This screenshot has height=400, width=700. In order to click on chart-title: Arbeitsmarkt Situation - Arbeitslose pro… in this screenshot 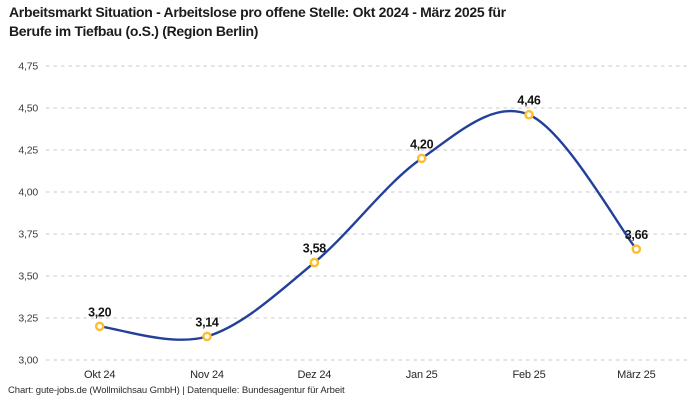, I will do `click(257, 21)`.